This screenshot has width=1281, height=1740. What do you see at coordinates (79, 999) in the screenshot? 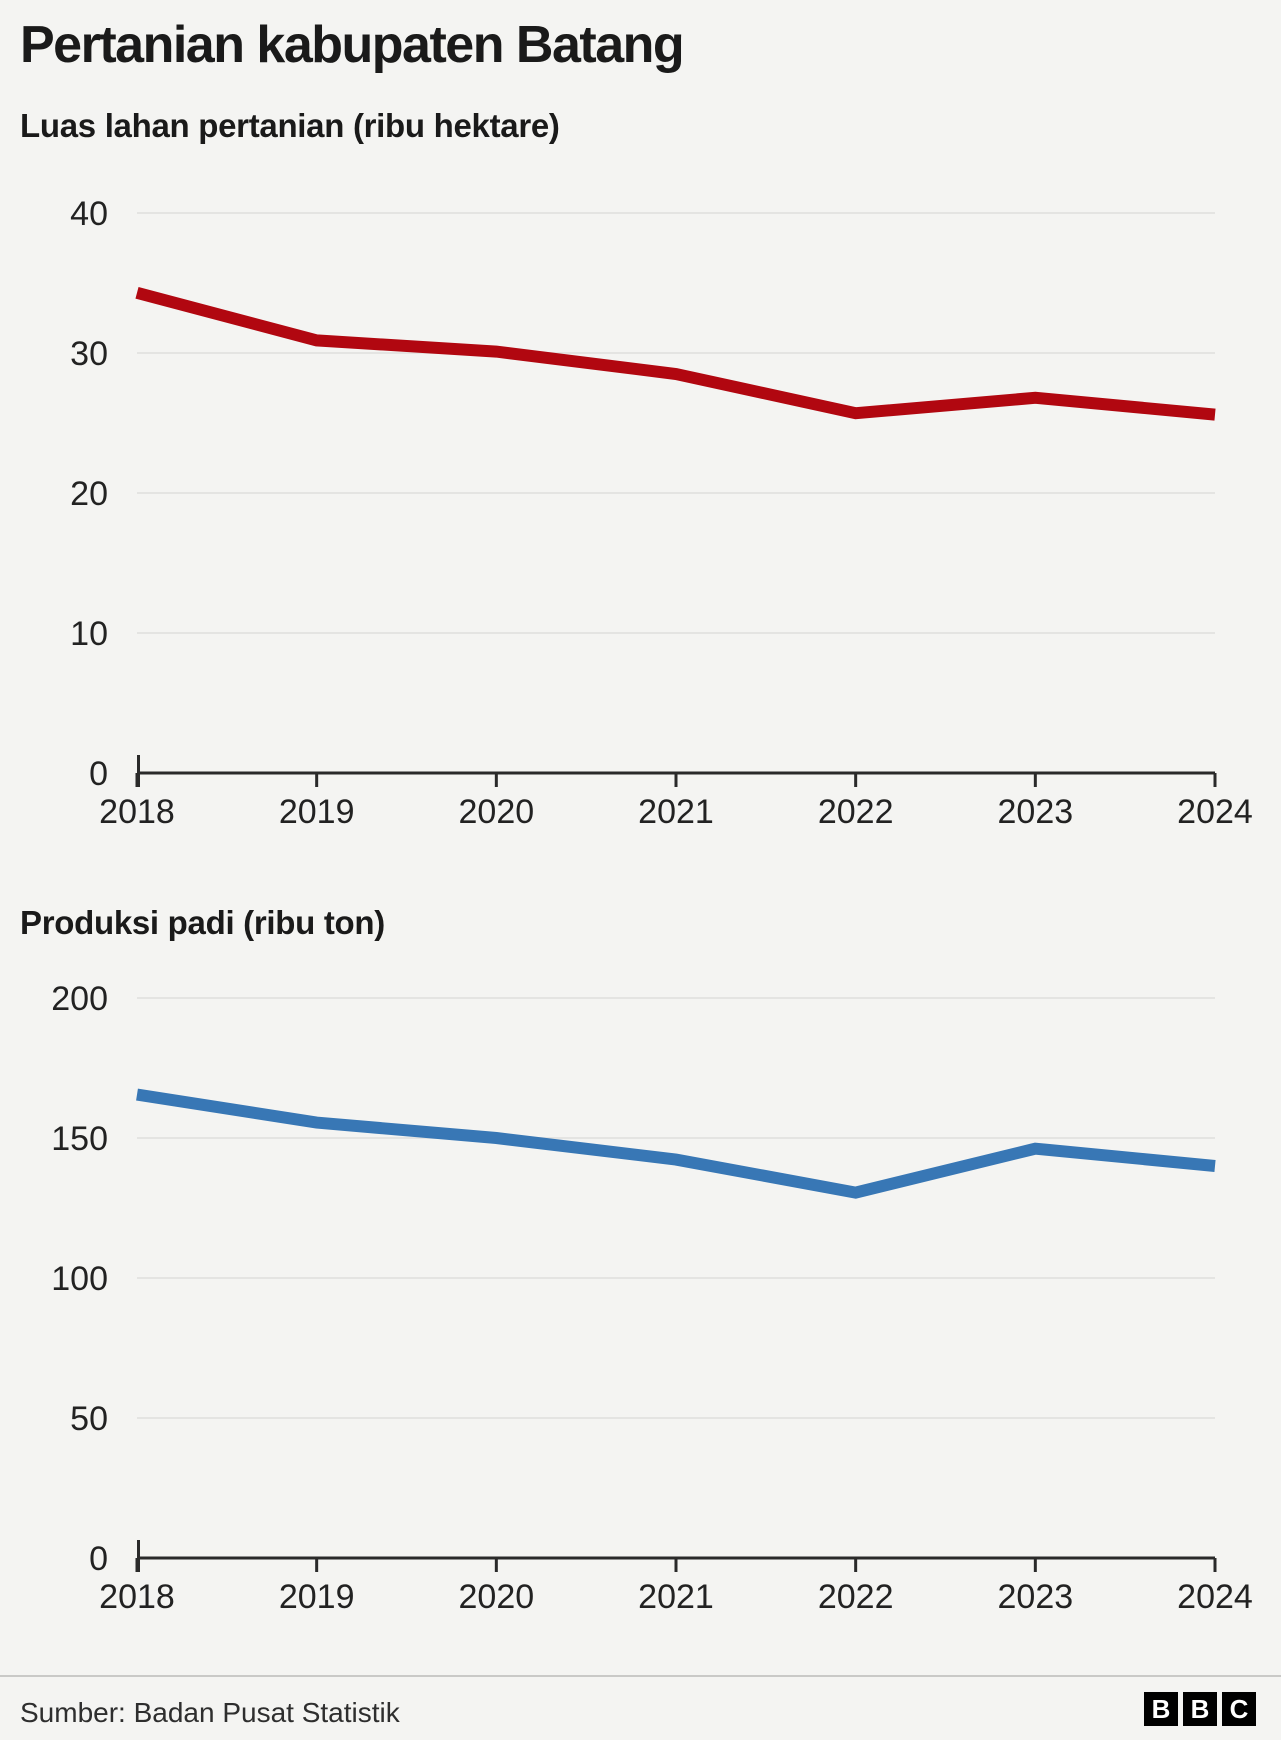
I see `y-tick-label: 200` at bounding box center [79, 999].